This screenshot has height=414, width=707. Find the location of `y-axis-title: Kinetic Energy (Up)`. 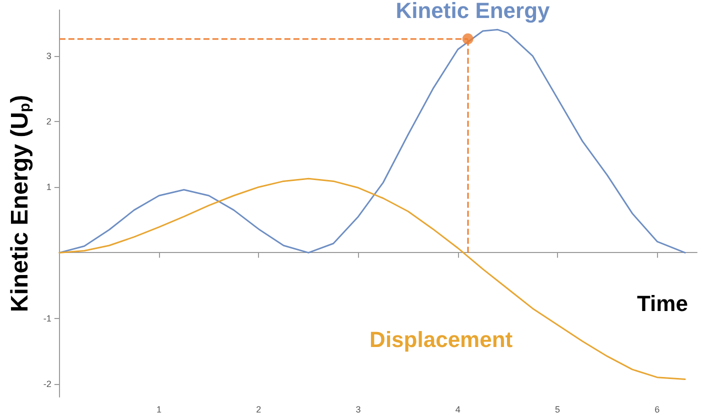

y-axis-title: Kinetic Energy (Up) is located at coordinates (20, 203).